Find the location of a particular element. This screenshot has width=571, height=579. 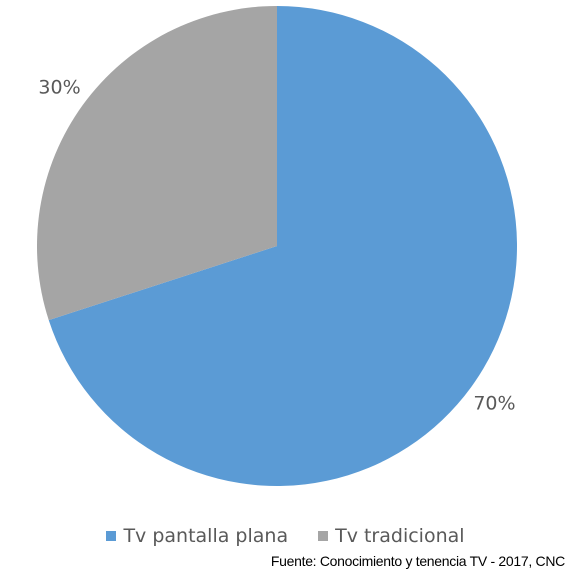

legend-entry-tv-pantalla-plana: Tv pantalla plana is located at coordinates (197, 536).